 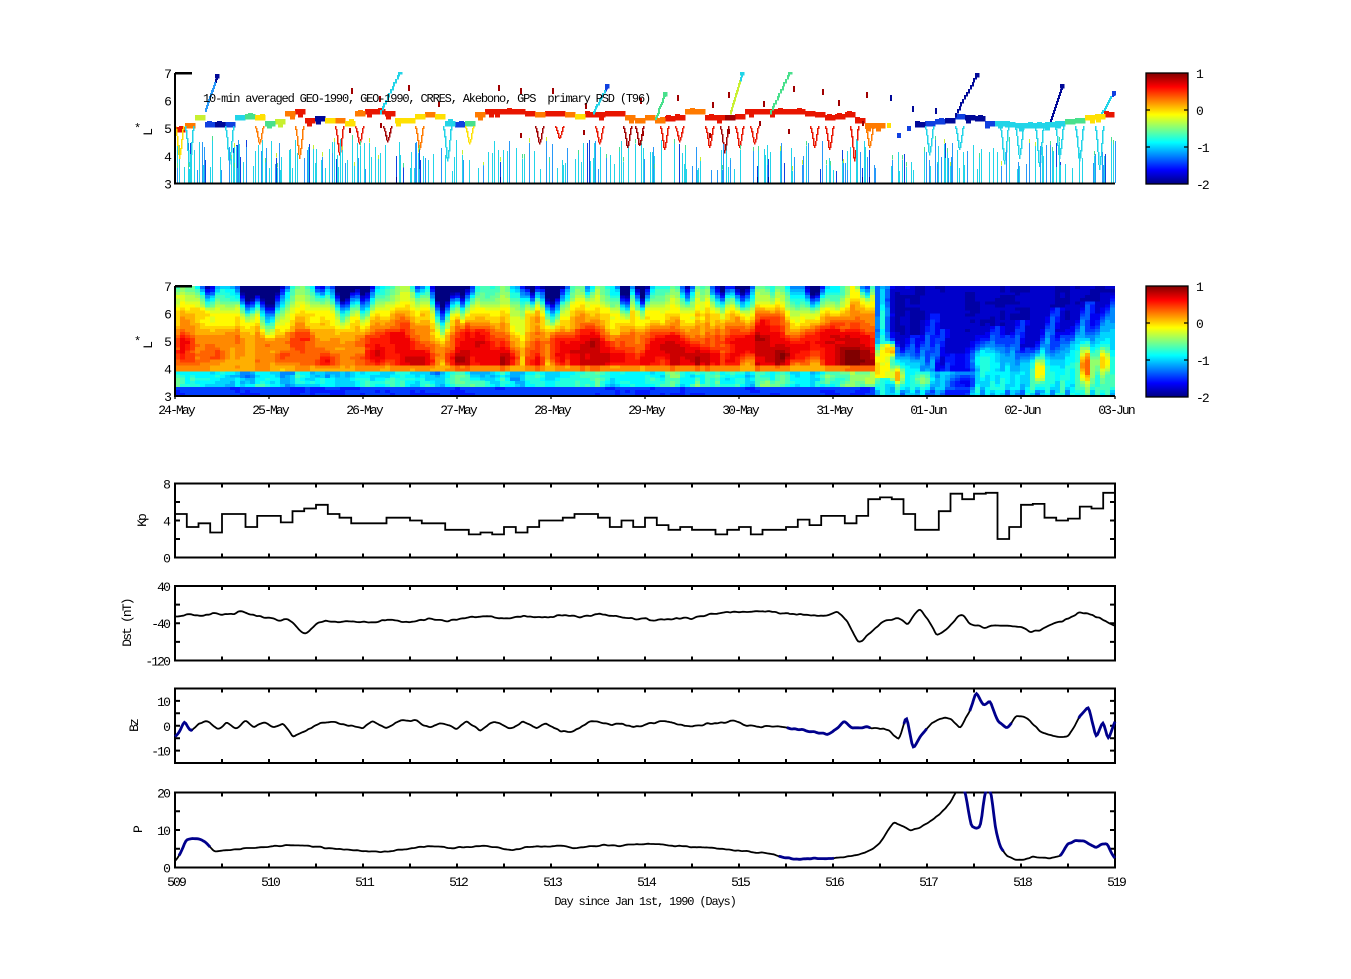 I want to click on svg-text: 510, so click(x=270, y=882).